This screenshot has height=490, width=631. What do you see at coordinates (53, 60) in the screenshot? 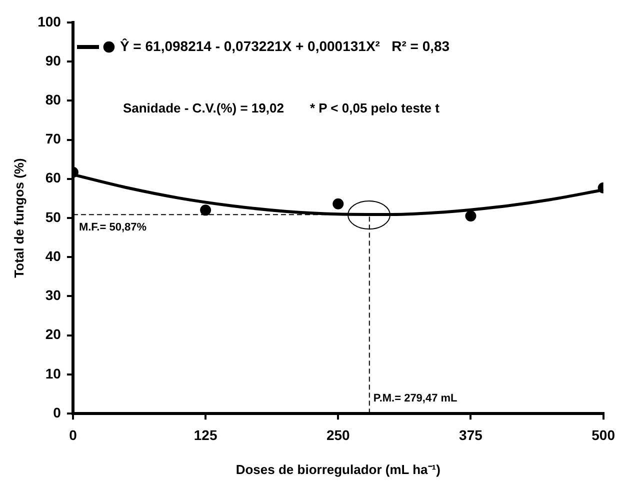
I see `y-tick-label: 90` at bounding box center [53, 60].